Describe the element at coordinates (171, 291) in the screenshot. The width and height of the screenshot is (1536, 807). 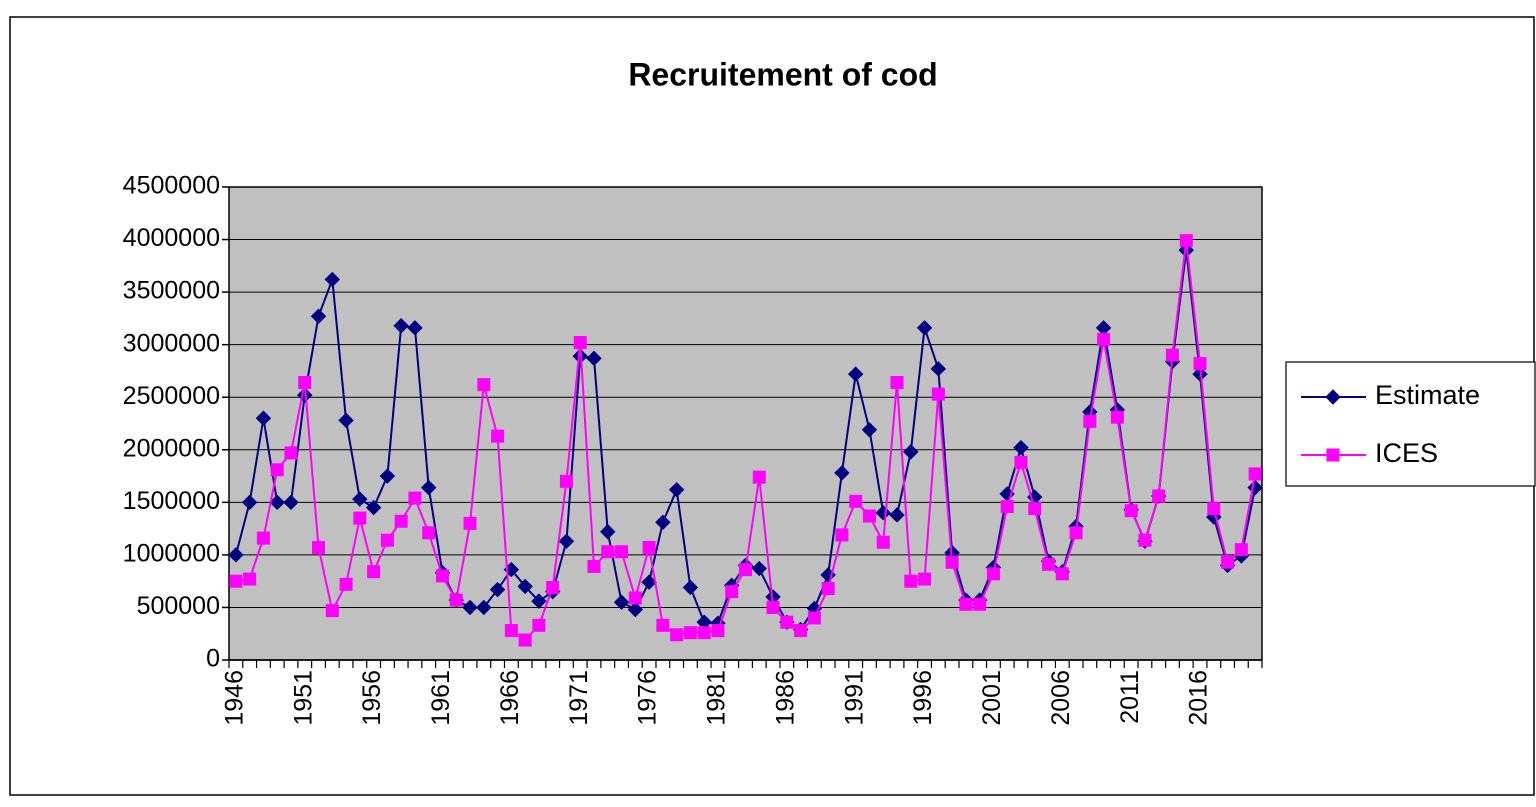
I see `y-tick-label: 3500000` at that location.